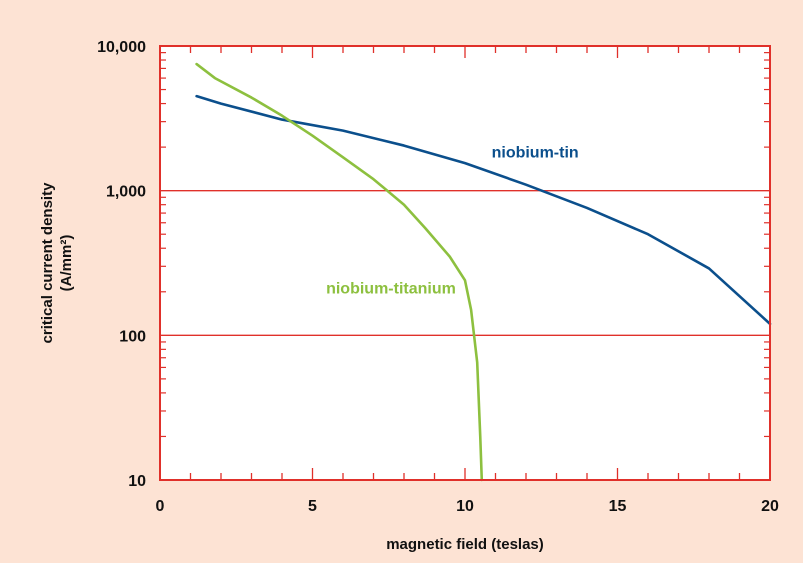 The height and width of the screenshot is (563, 803). Describe the element at coordinates (160, 506) in the screenshot. I see `x-tick-label: 0` at that location.